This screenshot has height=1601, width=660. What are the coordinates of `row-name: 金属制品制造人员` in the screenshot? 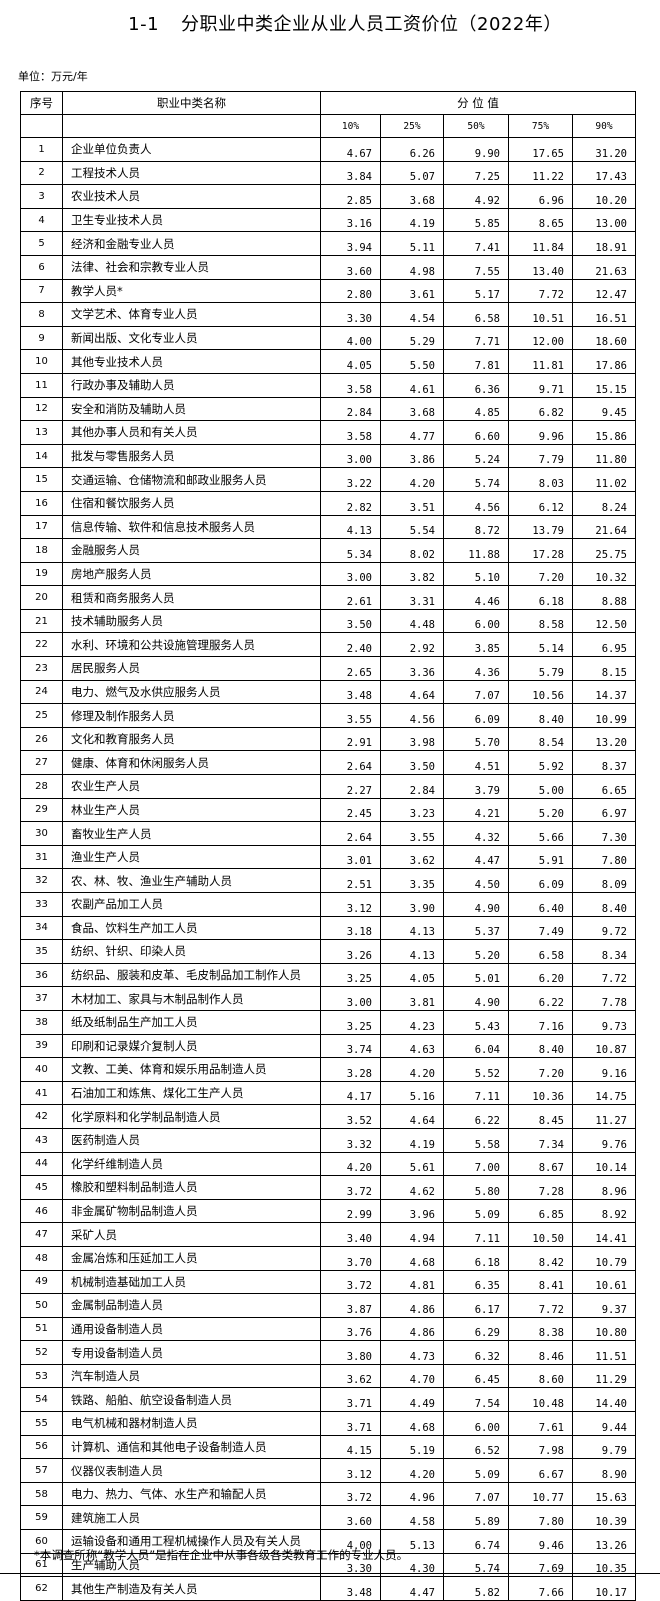 It's located at (191, 1305).